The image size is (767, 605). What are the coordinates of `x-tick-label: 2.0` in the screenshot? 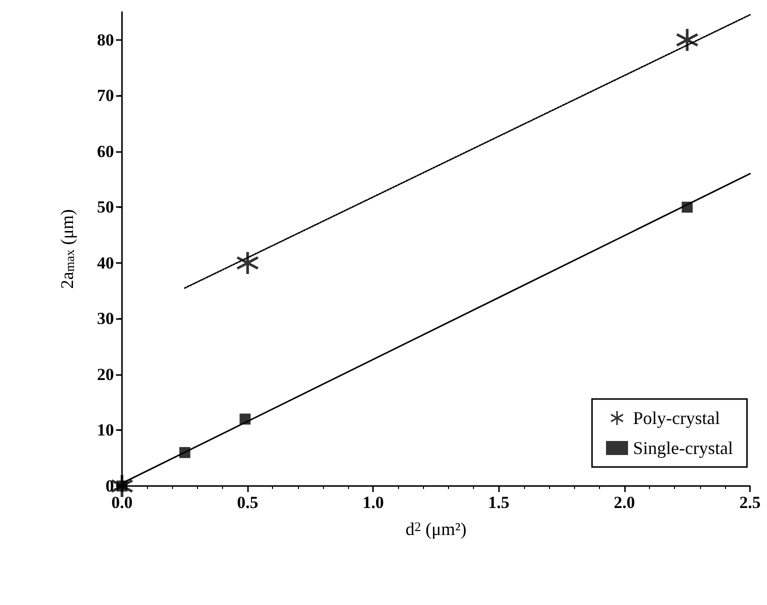 It's located at (625, 502).